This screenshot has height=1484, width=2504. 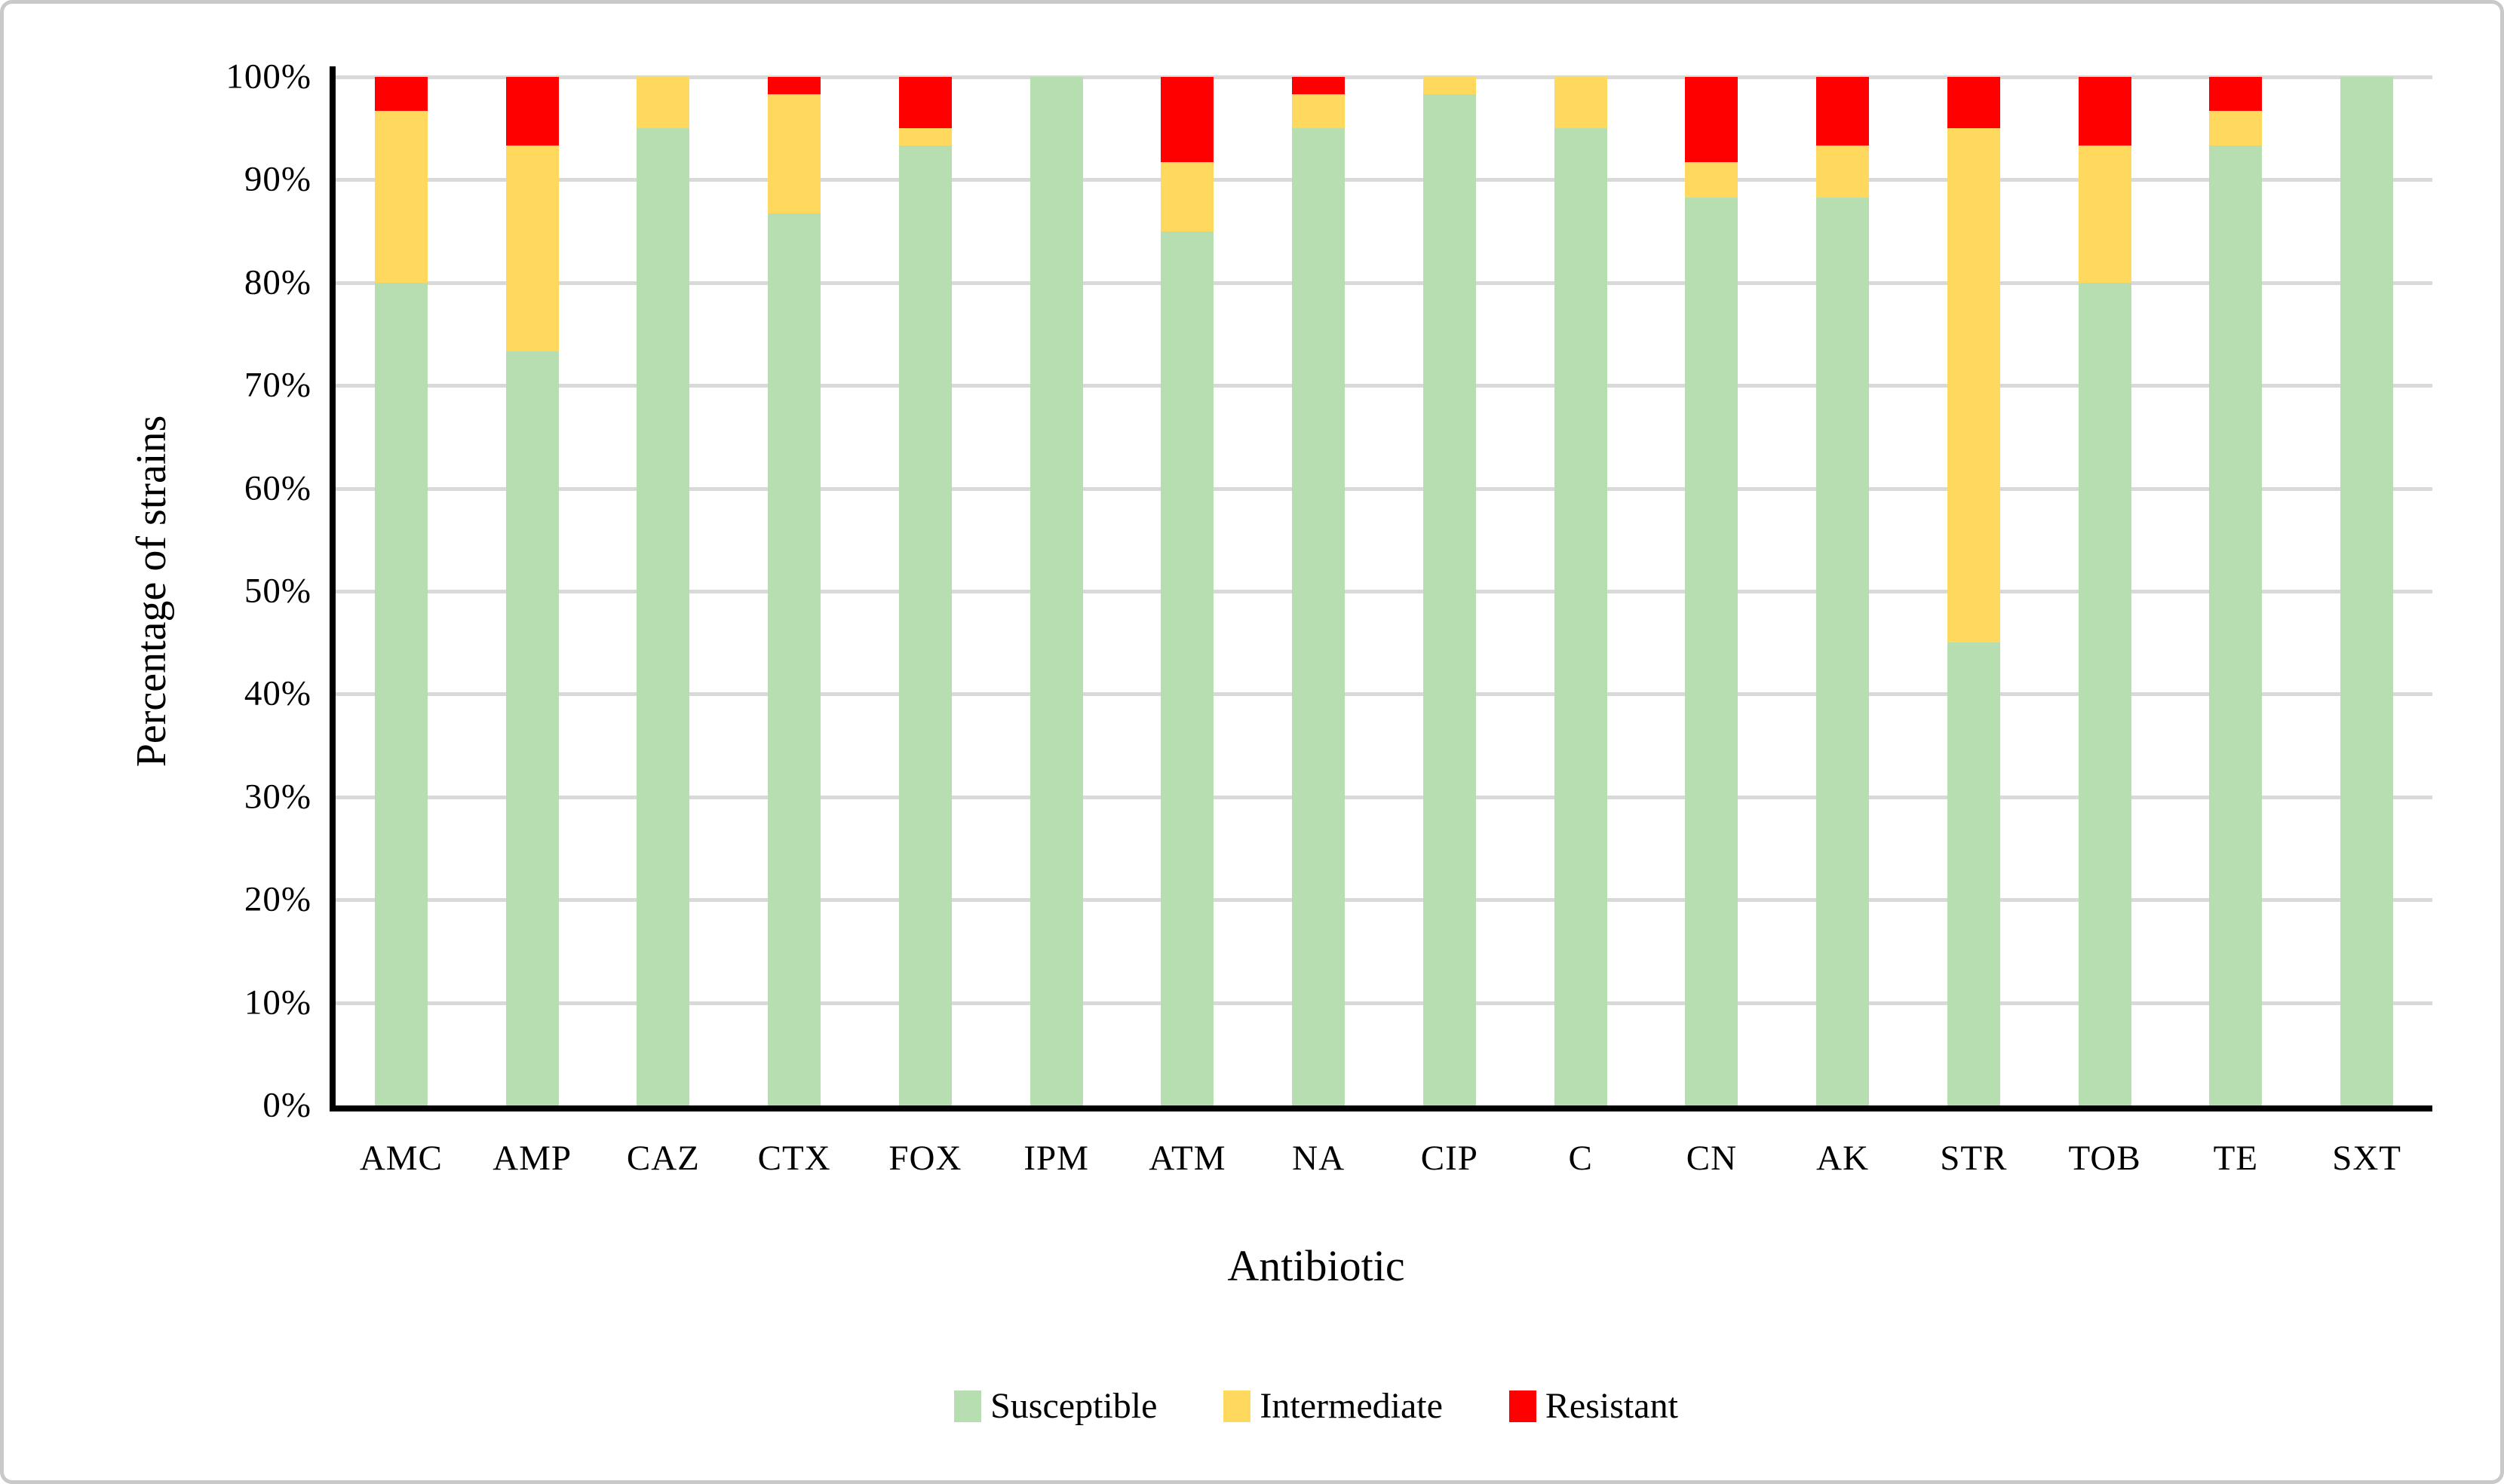 I want to click on bar-ak, so click(x=1843, y=591).